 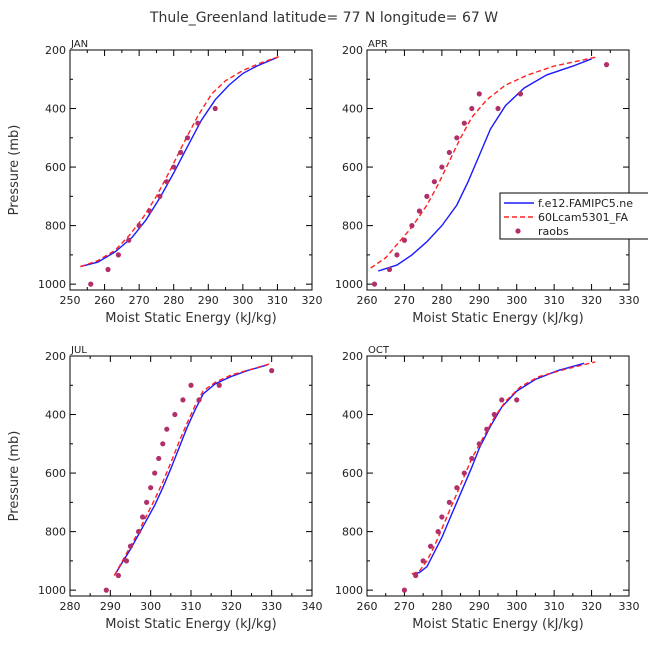 What do you see at coordinates (70, 300) in the screenshot?
I see `x-tick-label: 250` at bounding box center [70, 300].